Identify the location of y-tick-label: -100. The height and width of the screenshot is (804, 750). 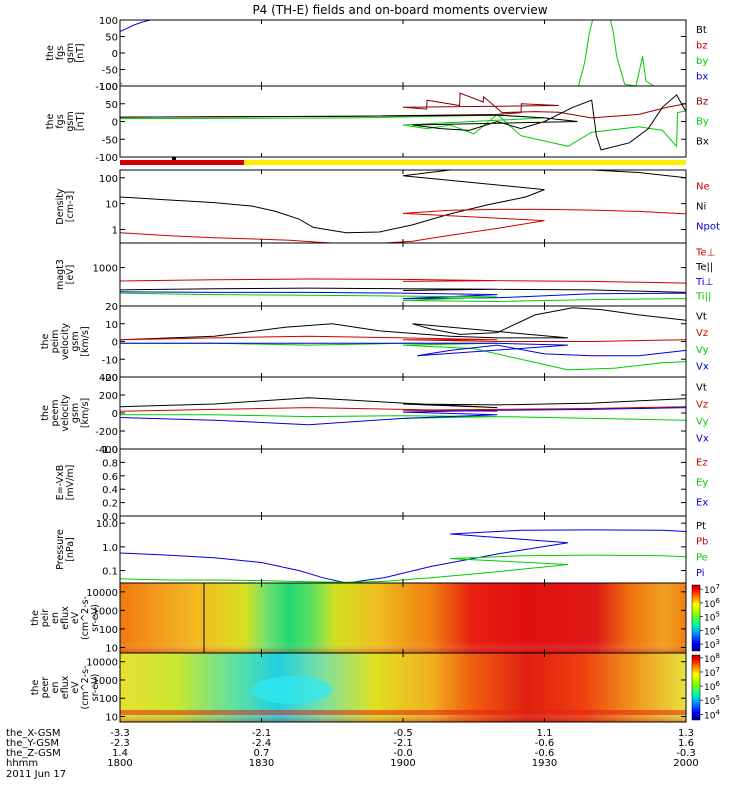
(106, 158).